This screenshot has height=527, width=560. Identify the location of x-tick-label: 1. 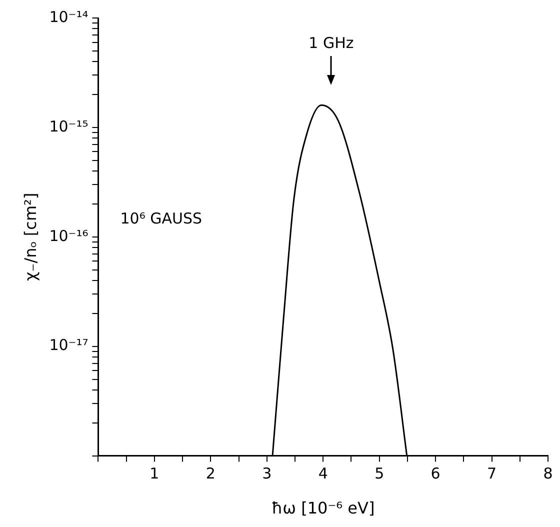
(155, 473).